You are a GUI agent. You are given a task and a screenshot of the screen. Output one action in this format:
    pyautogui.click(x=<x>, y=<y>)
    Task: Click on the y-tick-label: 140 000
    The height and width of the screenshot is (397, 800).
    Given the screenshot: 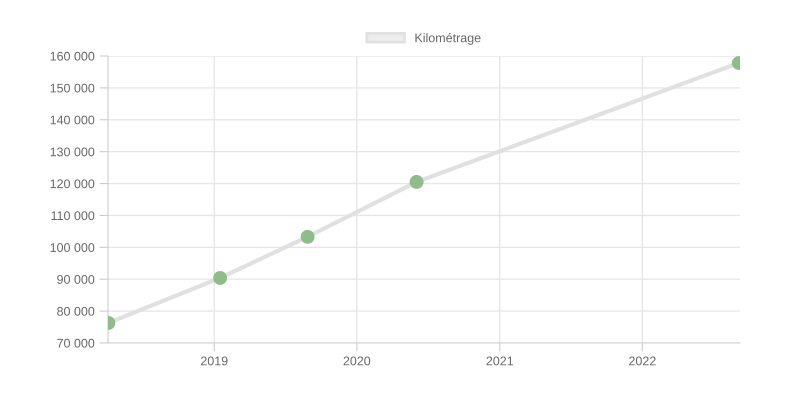 What is the action you would take?
    pyautogui.click(x=72, y=120)
    